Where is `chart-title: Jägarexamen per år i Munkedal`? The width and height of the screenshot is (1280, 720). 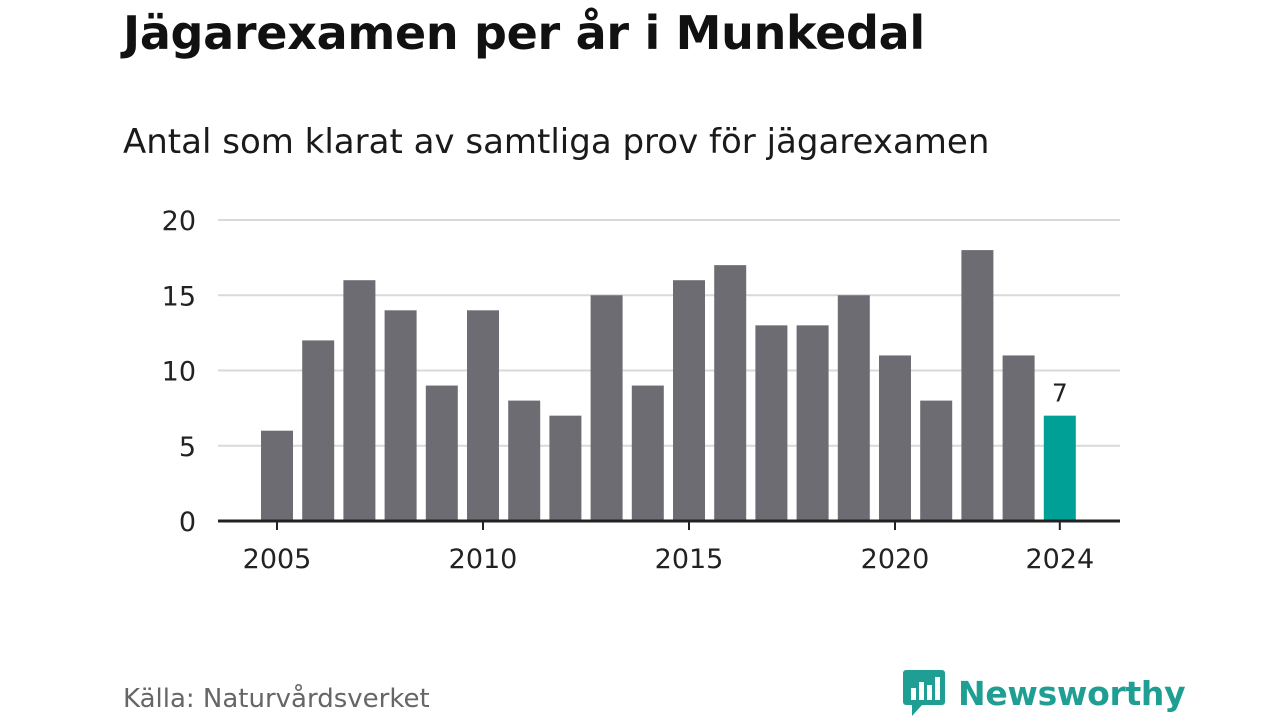
chart-title: Jägarexamen per år i Munkedal is located at coordinates (524, 33).